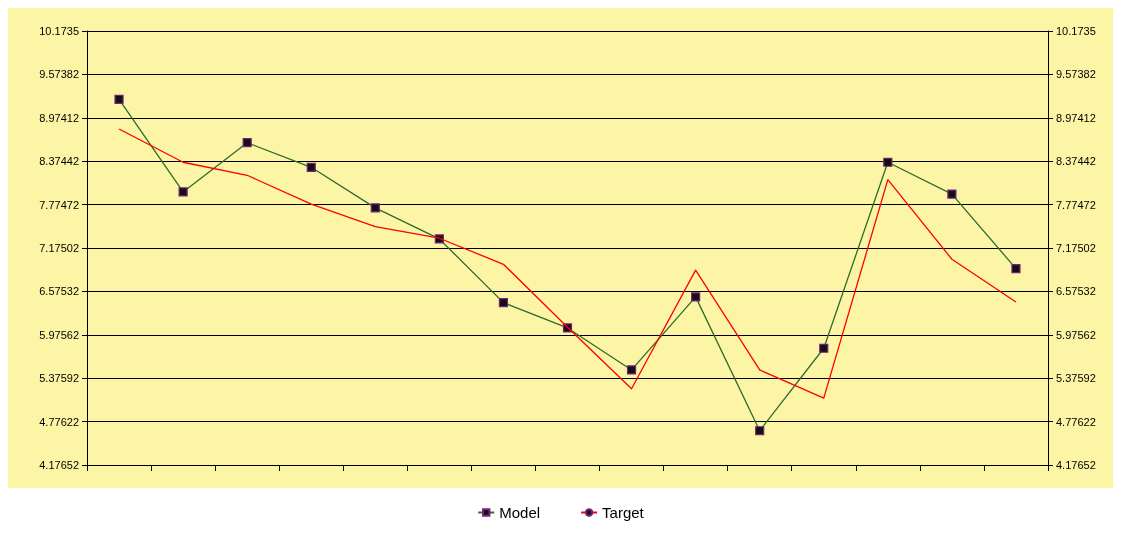 This screenshot has width=1121, height=533. Describe the element at coordinates (59, 378) in the screenshot. I see `y-tick-label: 5.37592` at that location.